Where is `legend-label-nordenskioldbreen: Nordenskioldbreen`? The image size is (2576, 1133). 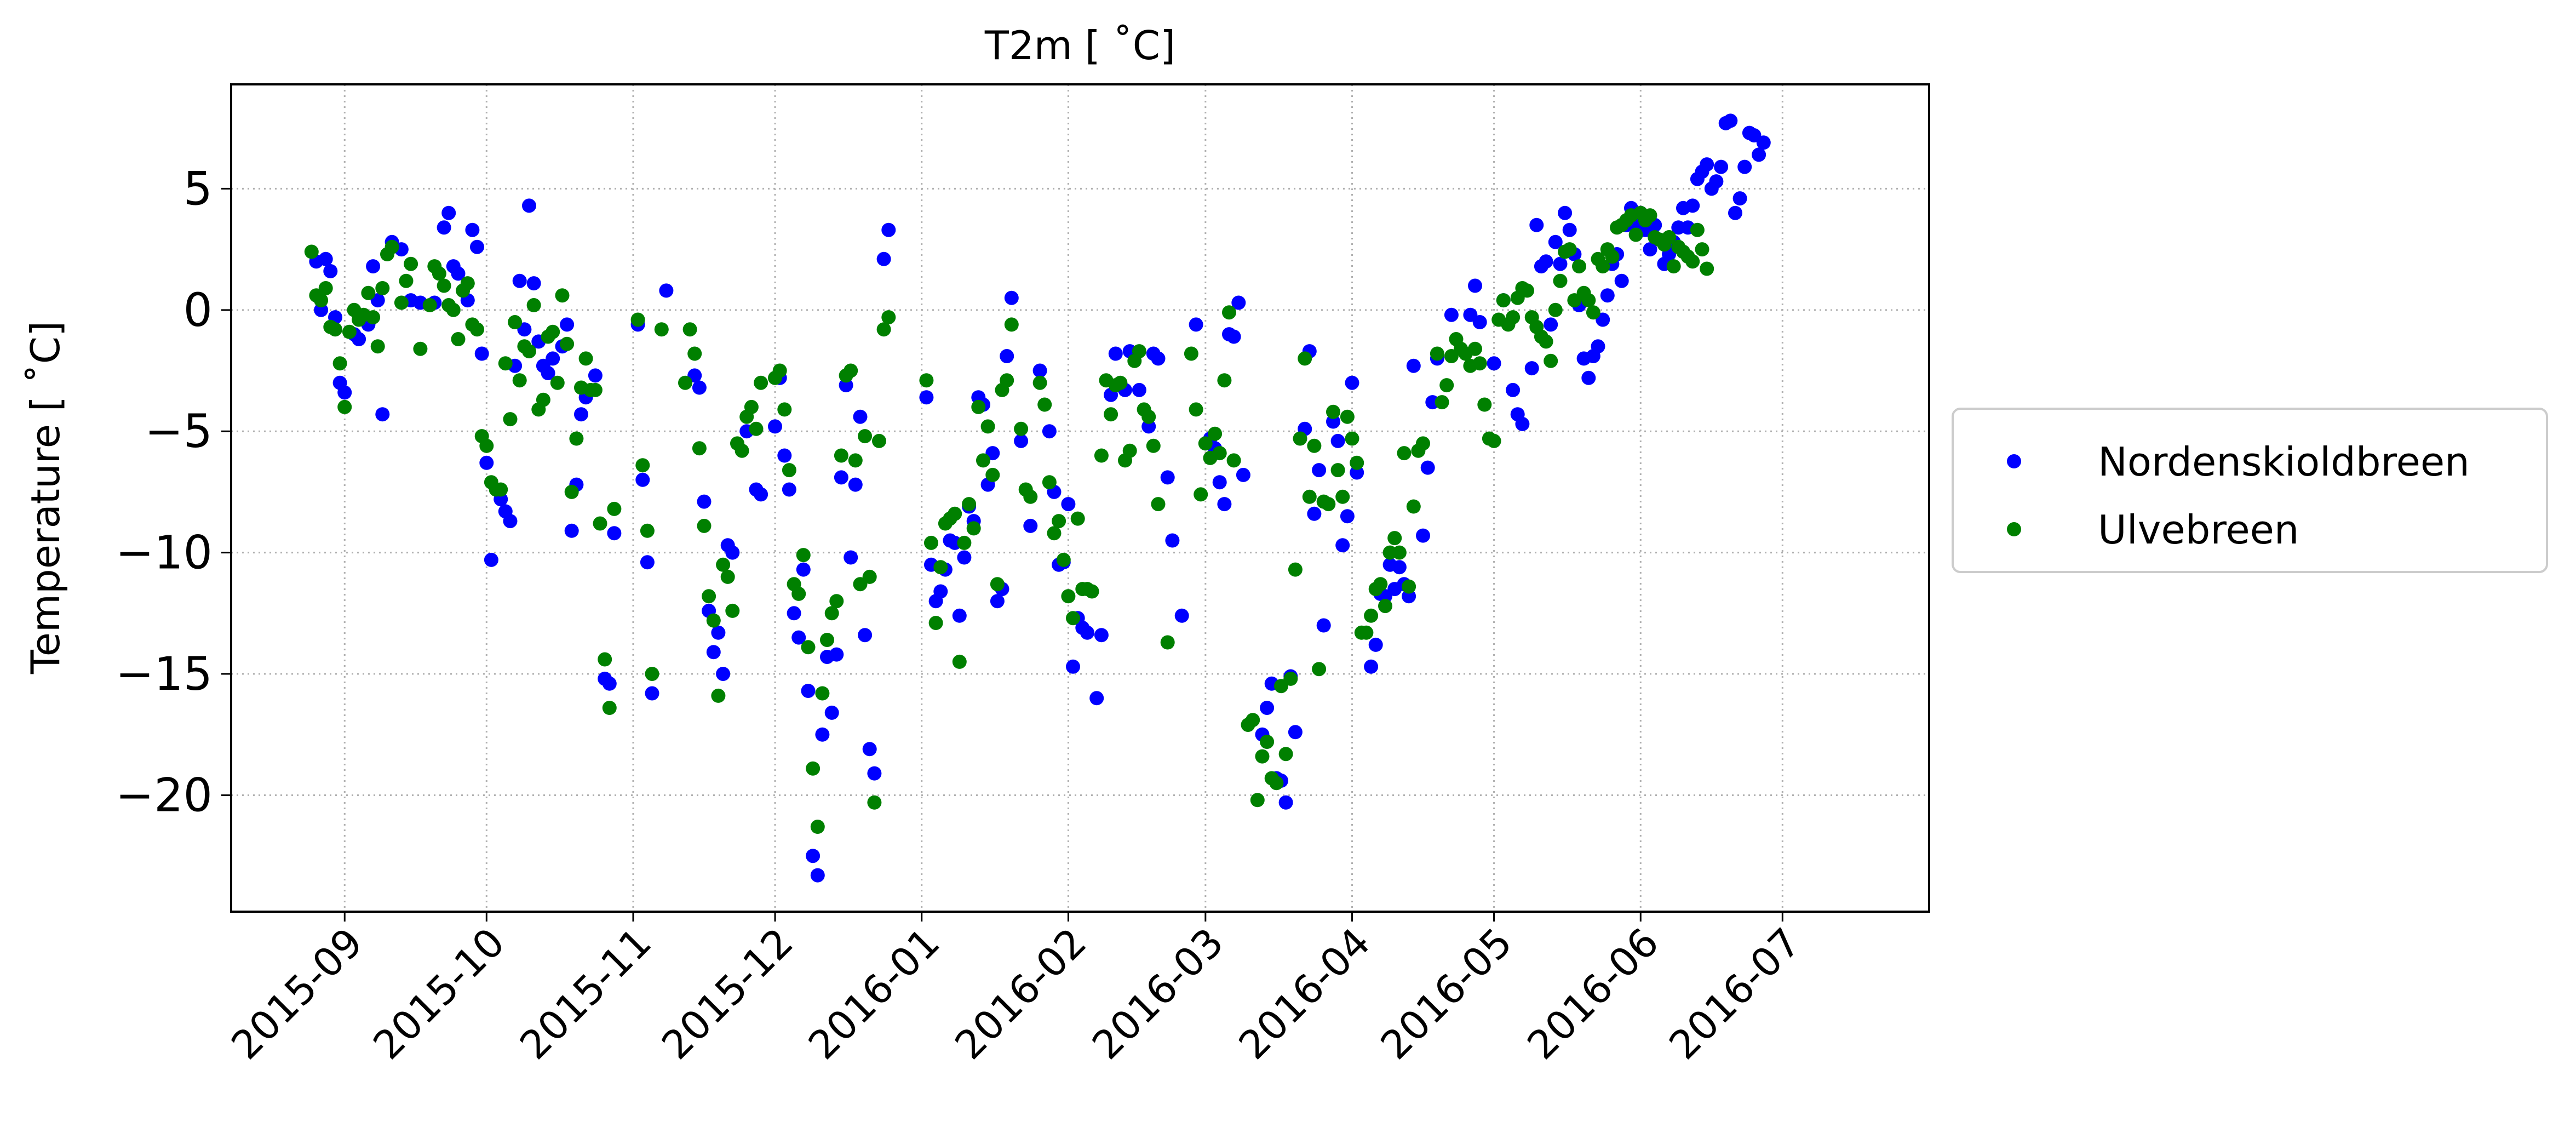 legend-label-nordenskioldbreen: Nordenskioldbreen is located at coordinates (2284, 462).